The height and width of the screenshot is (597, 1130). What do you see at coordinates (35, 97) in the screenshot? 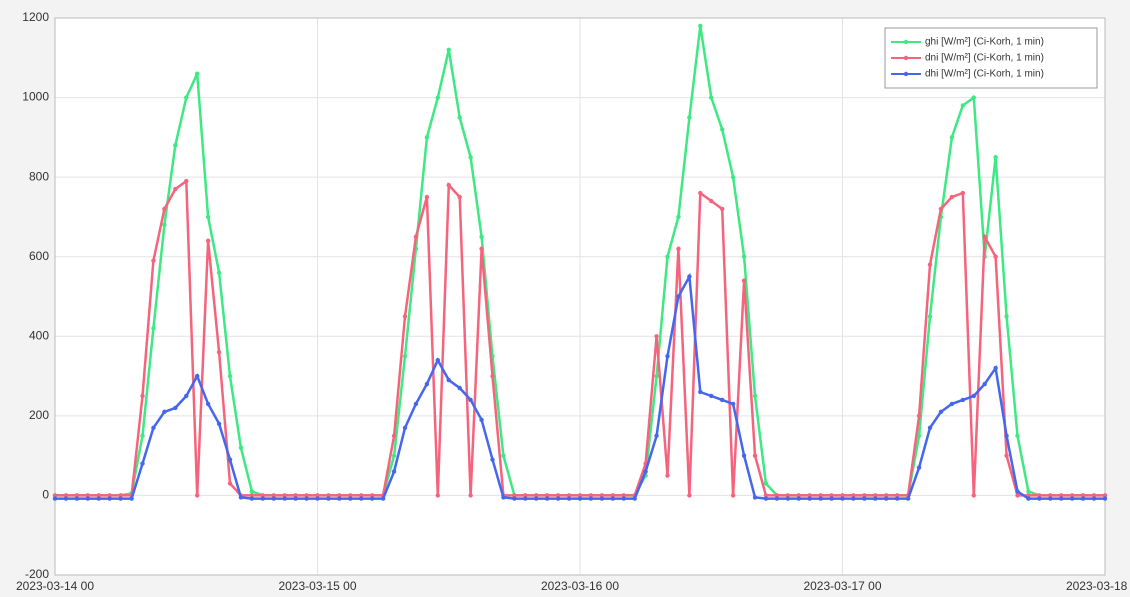
I see `y-tick-label: 1000` at bounding box center [35, 97].